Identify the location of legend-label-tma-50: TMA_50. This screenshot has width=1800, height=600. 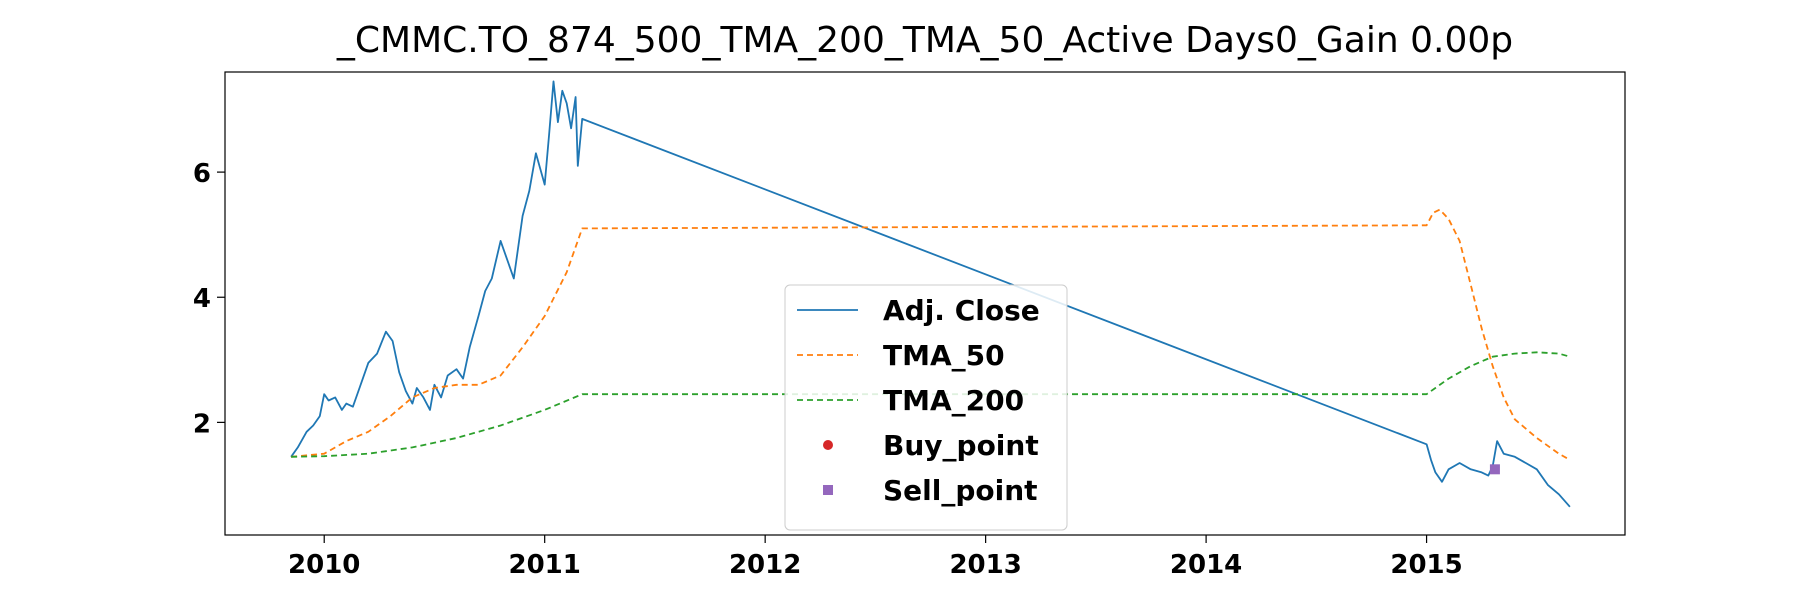
(944, 355).